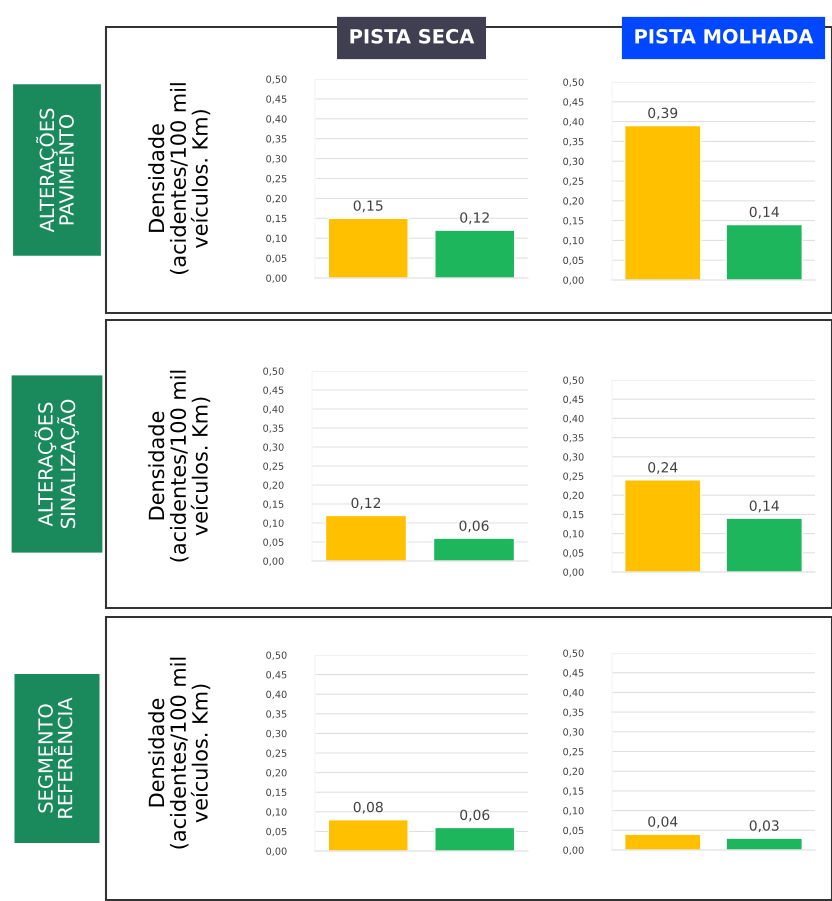 The image size is (832, 901). Describe the element at coordinates (663, 468) in the screenshot. I see `data-label: 0,24` at that location.